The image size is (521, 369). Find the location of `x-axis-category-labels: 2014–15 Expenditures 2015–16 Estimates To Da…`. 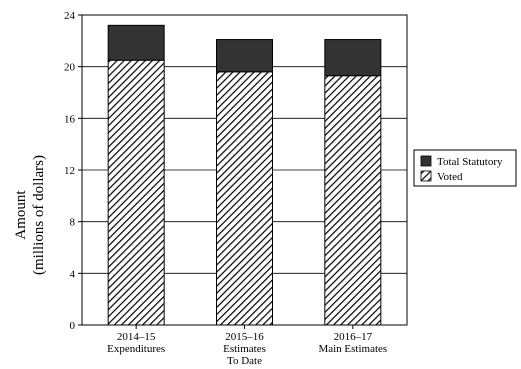

x-axis-category-labels: 2014–15 Expenditures 2015–16 Estimates To Da… is located at coordinates (247, 349).